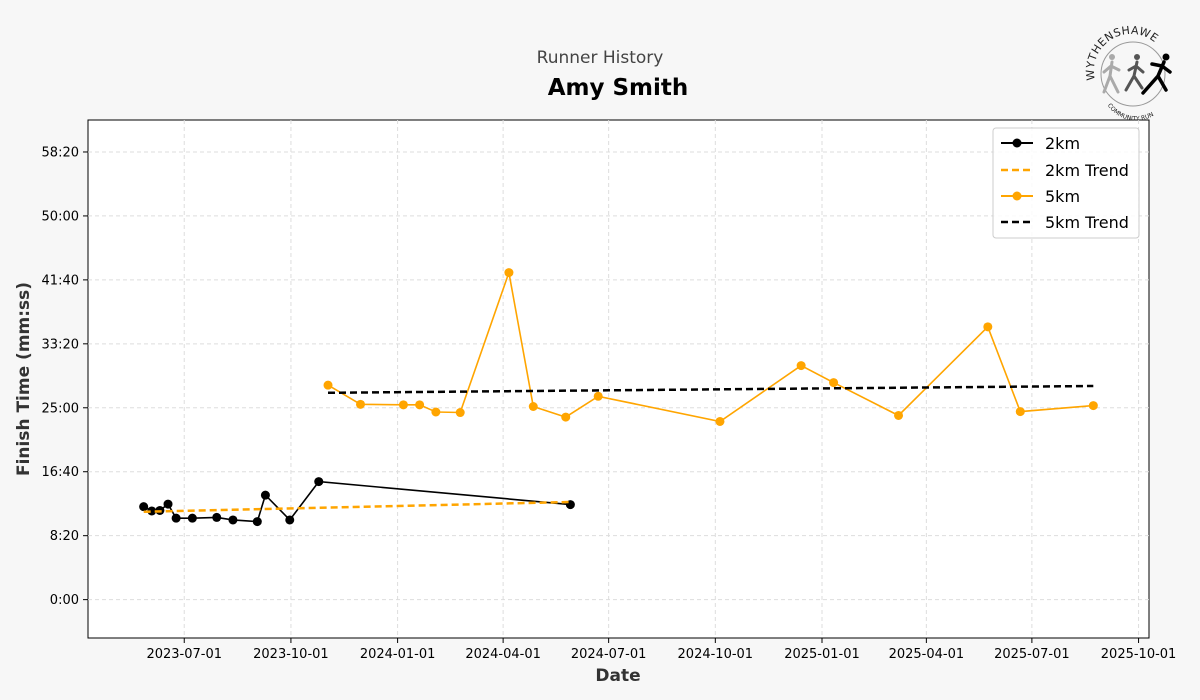 The height and width of the screenshot is (700, 1200). I want to click on x-tick-label: 2024-04-01, so click(503, 654).